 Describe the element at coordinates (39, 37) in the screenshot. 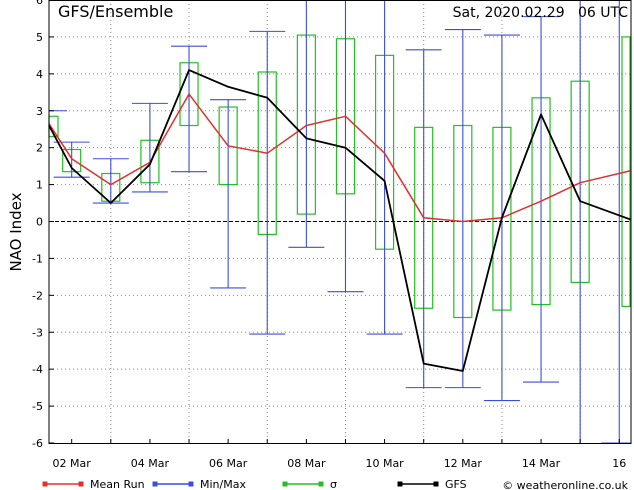

I see `y-tick-label: 5` at that location.